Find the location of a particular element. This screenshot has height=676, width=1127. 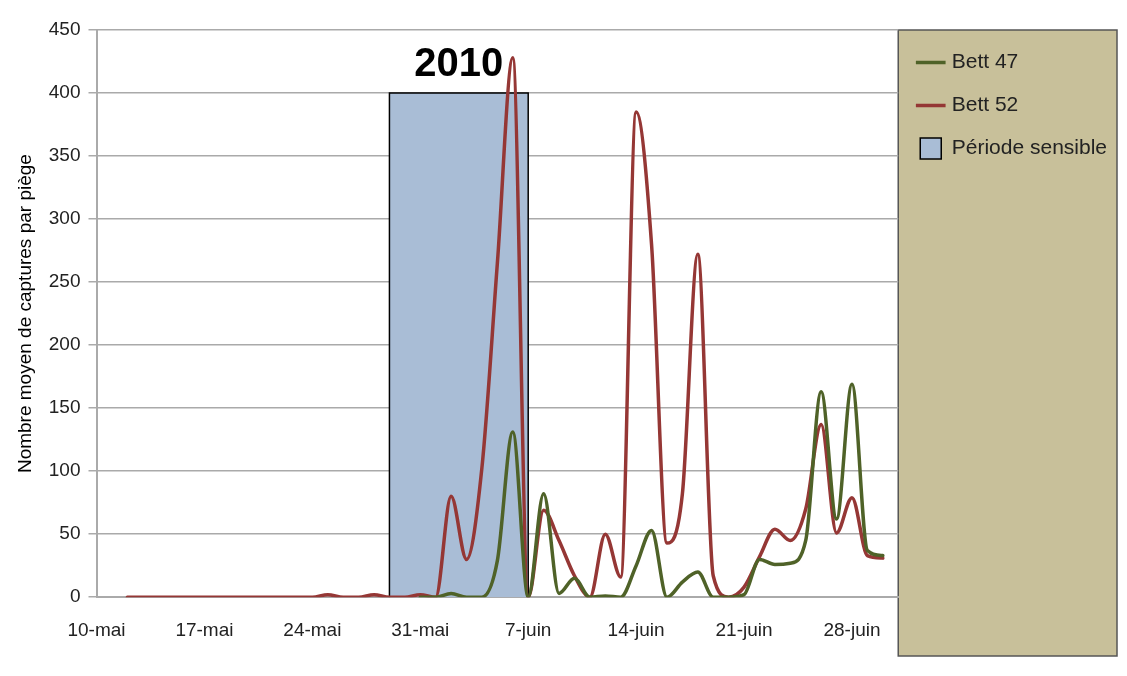

y-tick-label: 400 is located at coordinates (64, 92).